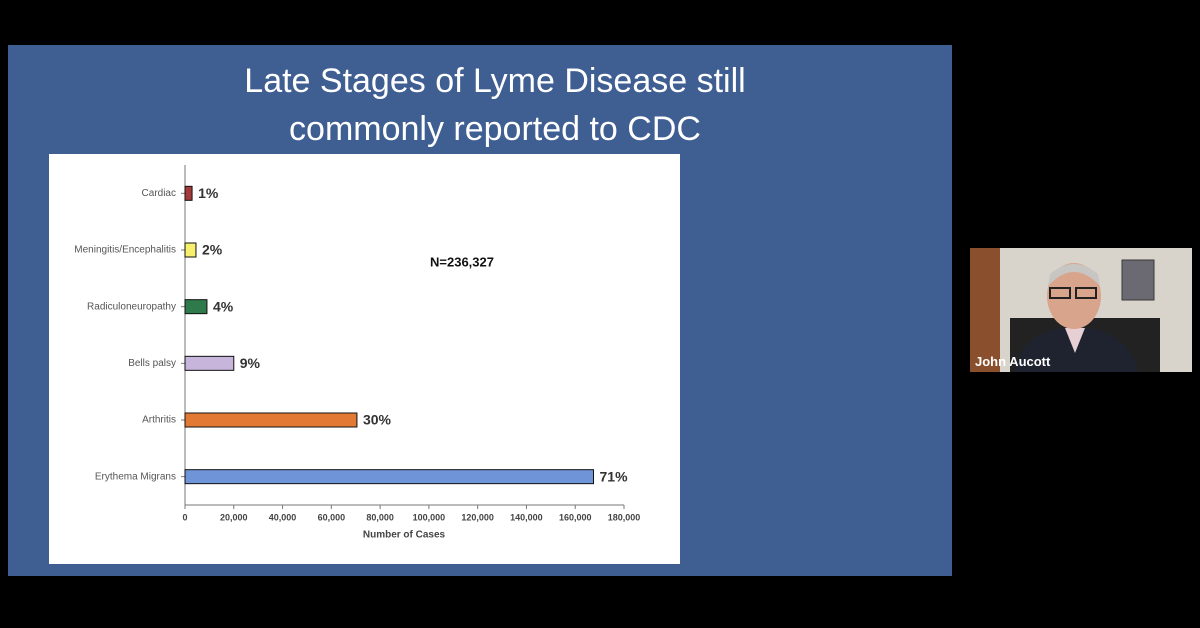  Describe the element at coordinates (1074, 296) in the screenshot. I see `face` at that location.